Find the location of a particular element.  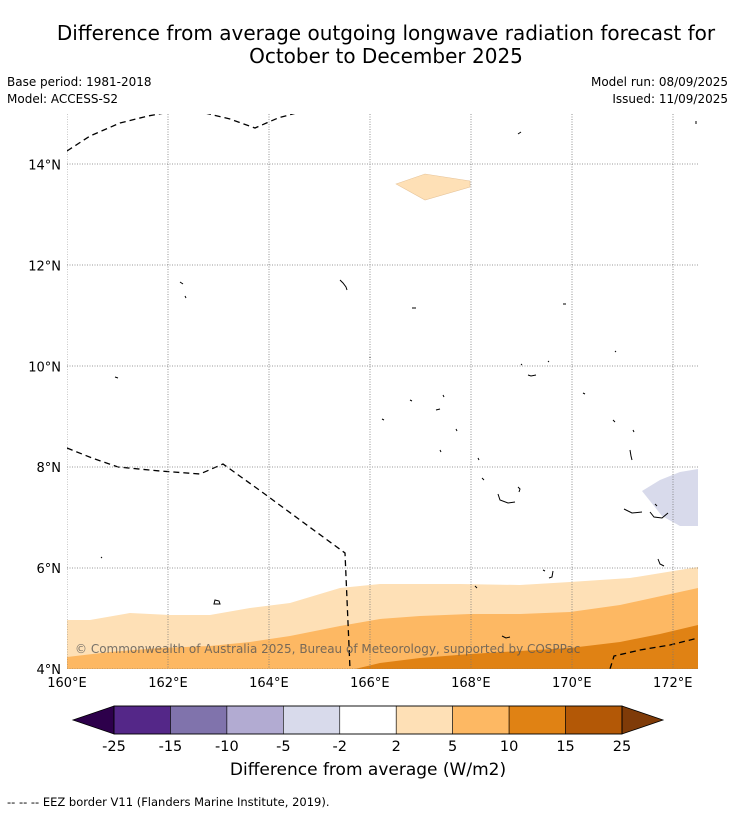

colorbar-bins is located at coordinates (368, 720).